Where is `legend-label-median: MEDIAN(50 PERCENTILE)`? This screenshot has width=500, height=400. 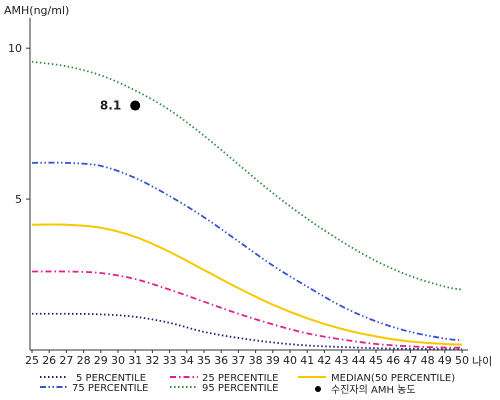
legend-label-median: MEDIAN(50 PERCENTILE) is located at coordinates (393, 378).